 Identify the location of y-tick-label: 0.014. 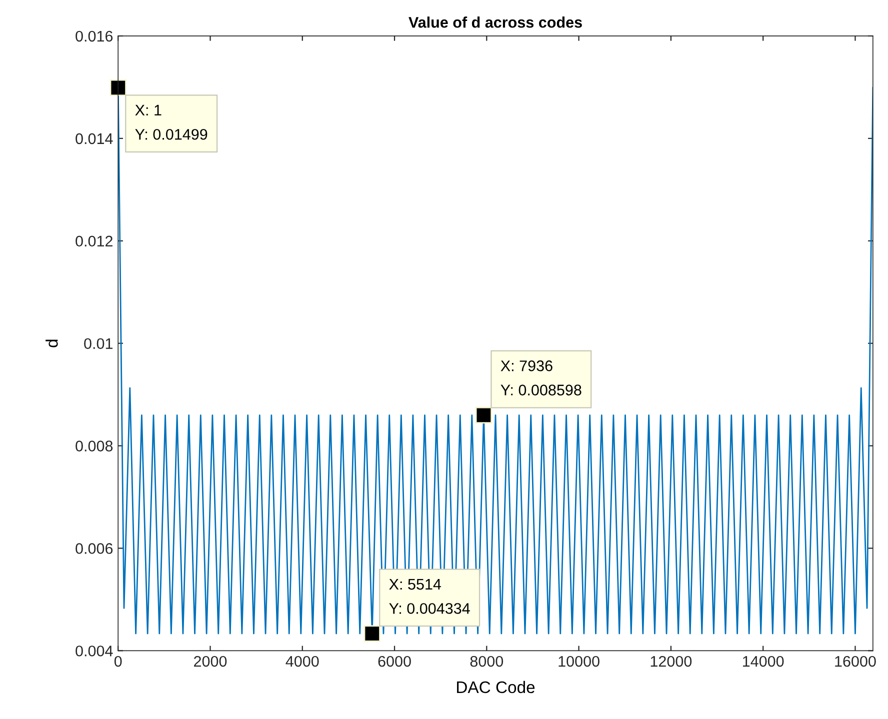
(94, 138).